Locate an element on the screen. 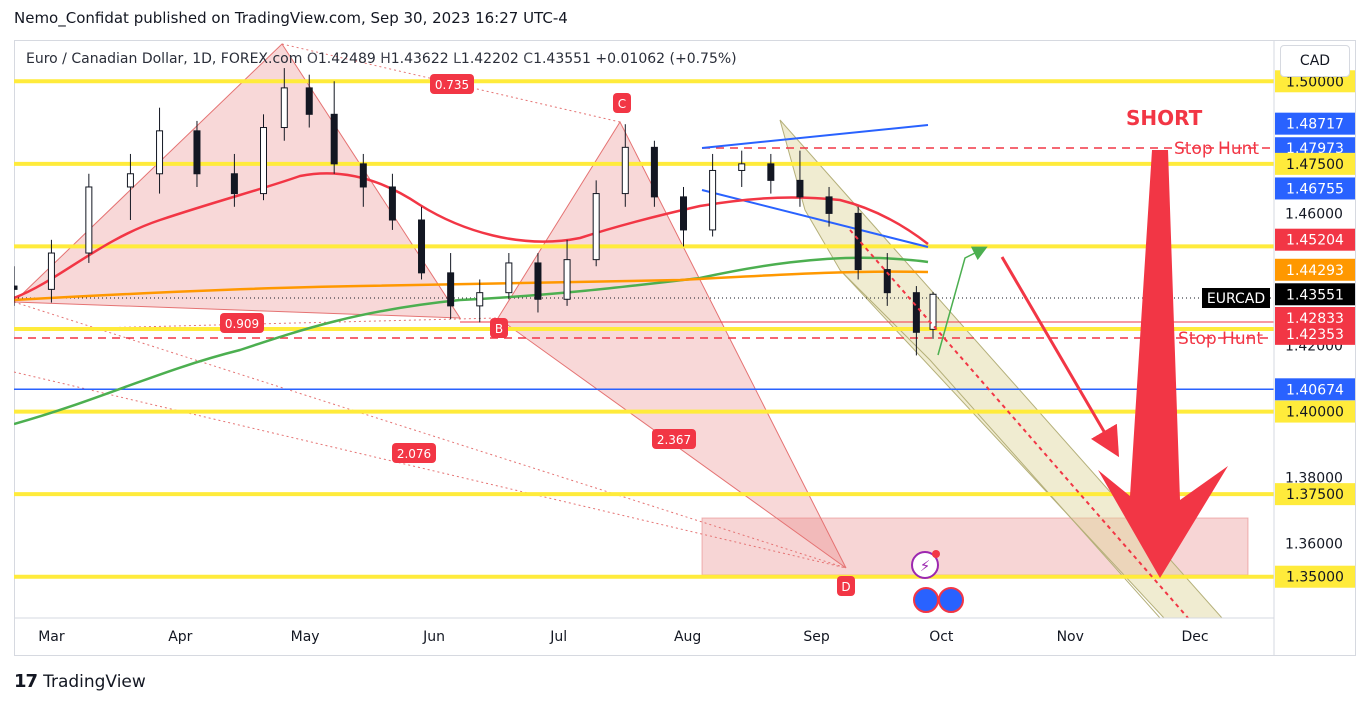 The image size is (1370, 704). tradingview-brand-text: TradingView is located at coordinates (94, 681).